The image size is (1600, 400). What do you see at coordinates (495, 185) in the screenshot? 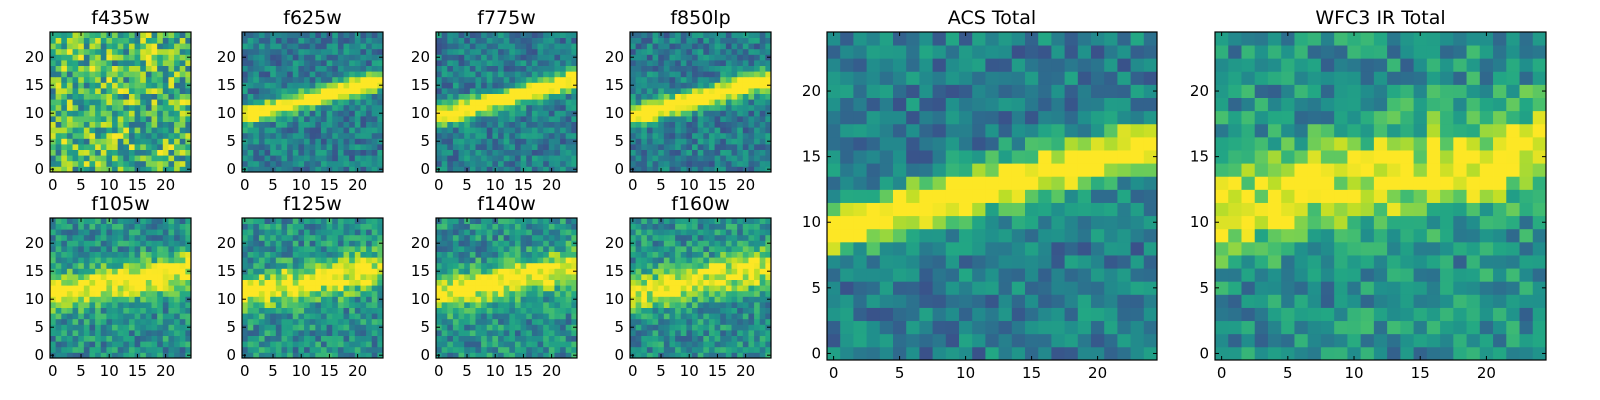
I see `x-tick-label: 10` at bounding box center [495, 185].